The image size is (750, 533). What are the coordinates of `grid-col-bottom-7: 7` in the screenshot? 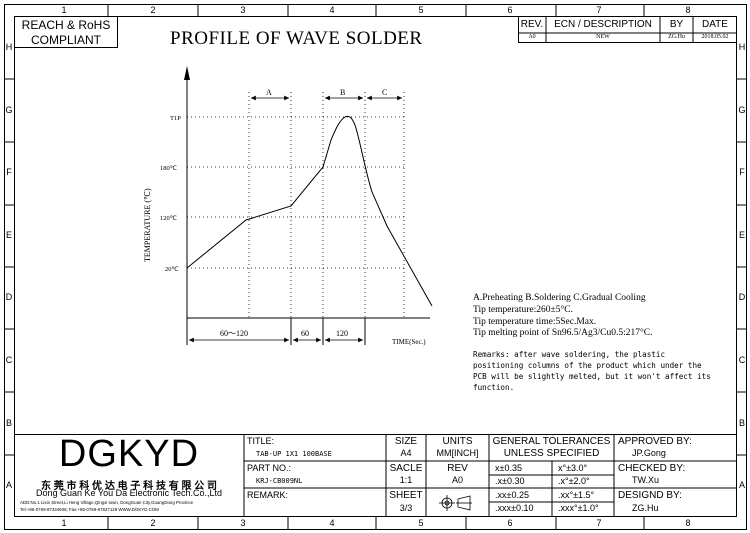 It's located at (599, 523).